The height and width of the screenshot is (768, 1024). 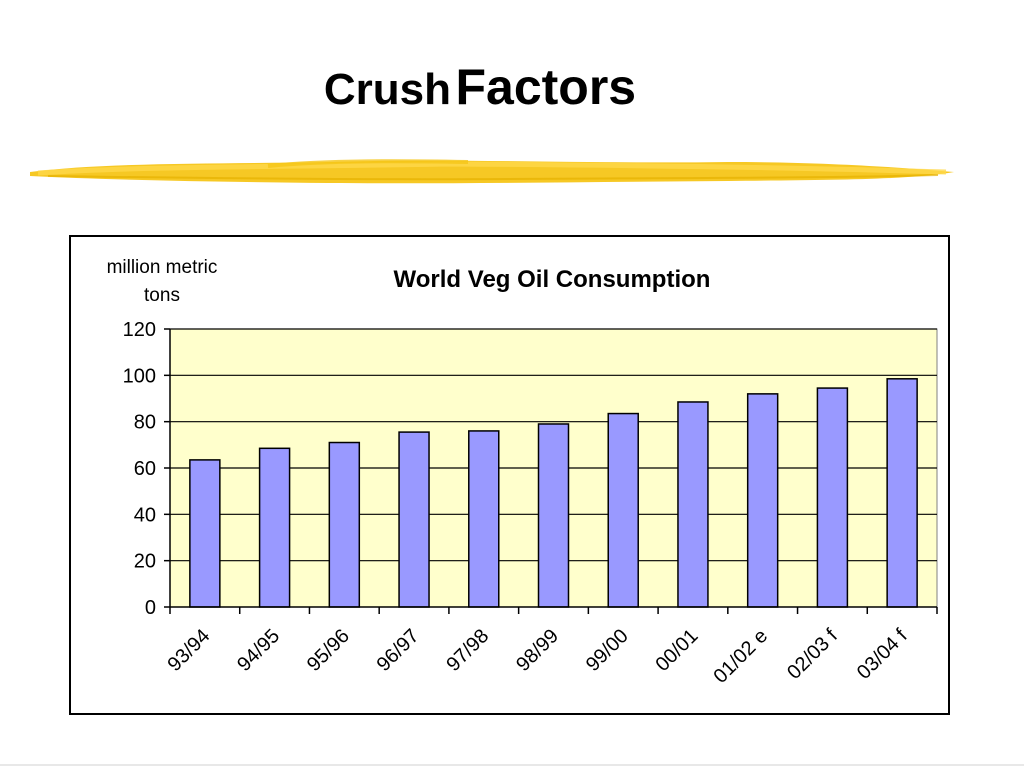 I want to click on slide-title: Crush Factors, so click(x=480, y=87).